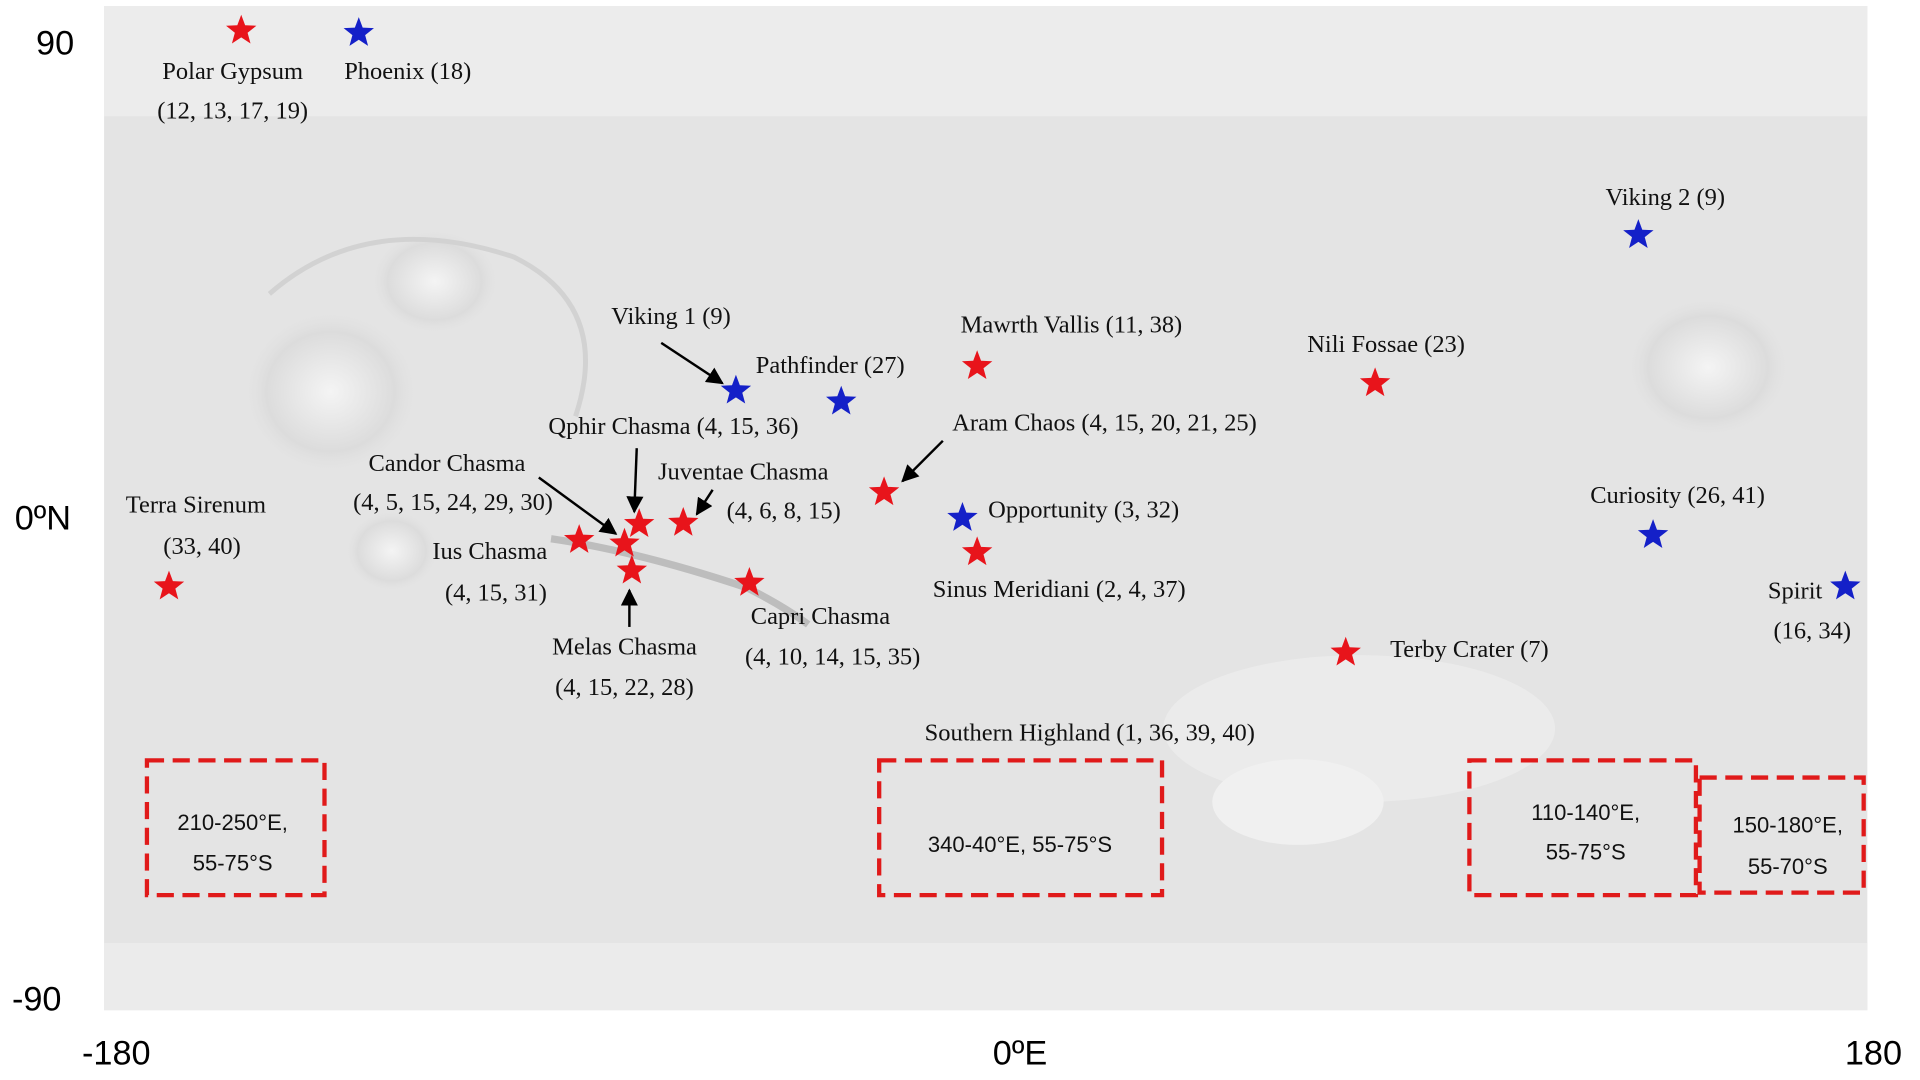  Describe the element at coordinates (1020, 1054) in the screenshot. I see `x-axis-label: 0ºE` at that location.